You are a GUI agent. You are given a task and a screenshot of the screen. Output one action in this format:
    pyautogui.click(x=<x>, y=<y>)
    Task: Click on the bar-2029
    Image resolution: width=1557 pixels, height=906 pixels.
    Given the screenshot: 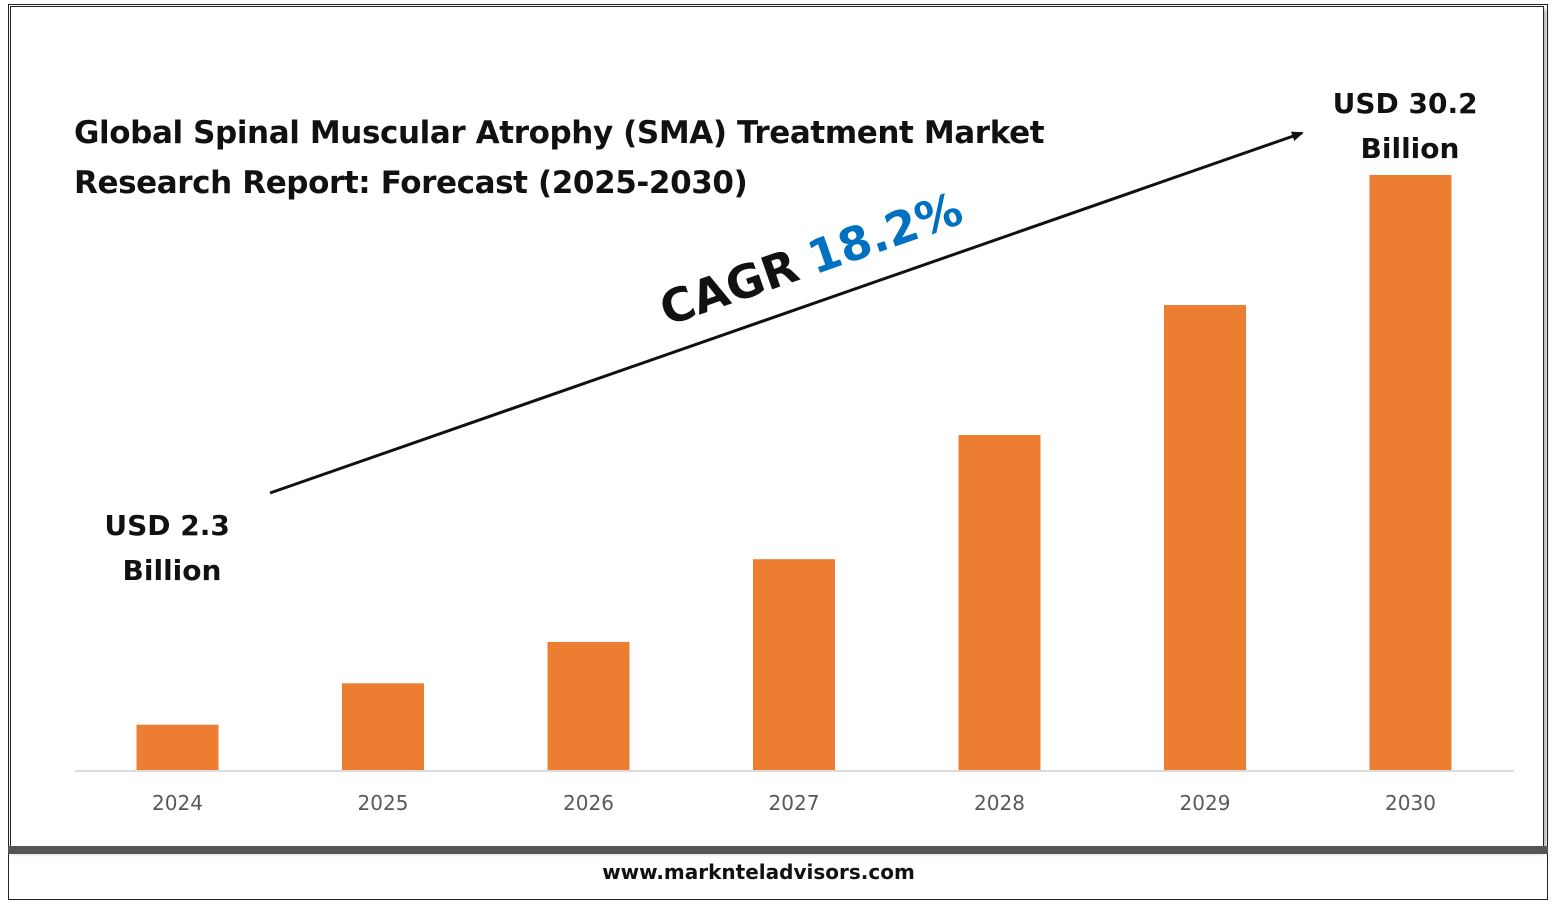 What is the action you would take?
    pyautogui.click(x=1205, y=537)
    